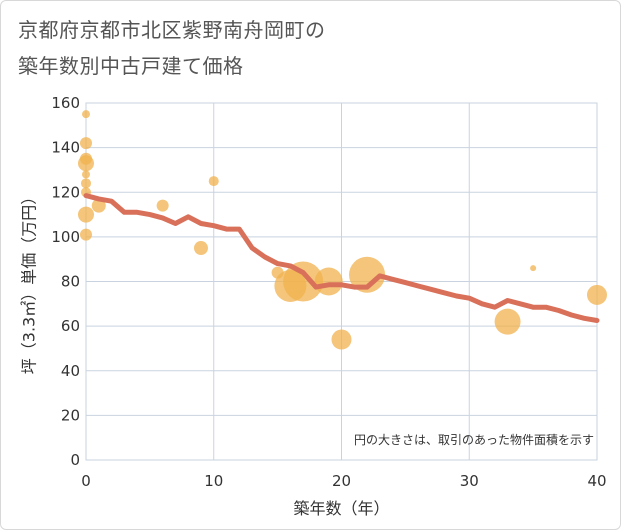  Describe the element at coordinates (65, 148) in the screenshot. I see `y-tick-label: 140` at that location.